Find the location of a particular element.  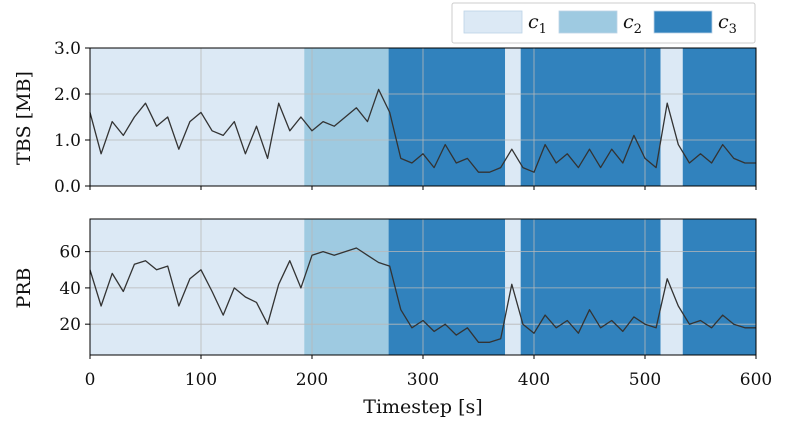

prb-y-axis-label: PRB is located at coordinates (24, 287).